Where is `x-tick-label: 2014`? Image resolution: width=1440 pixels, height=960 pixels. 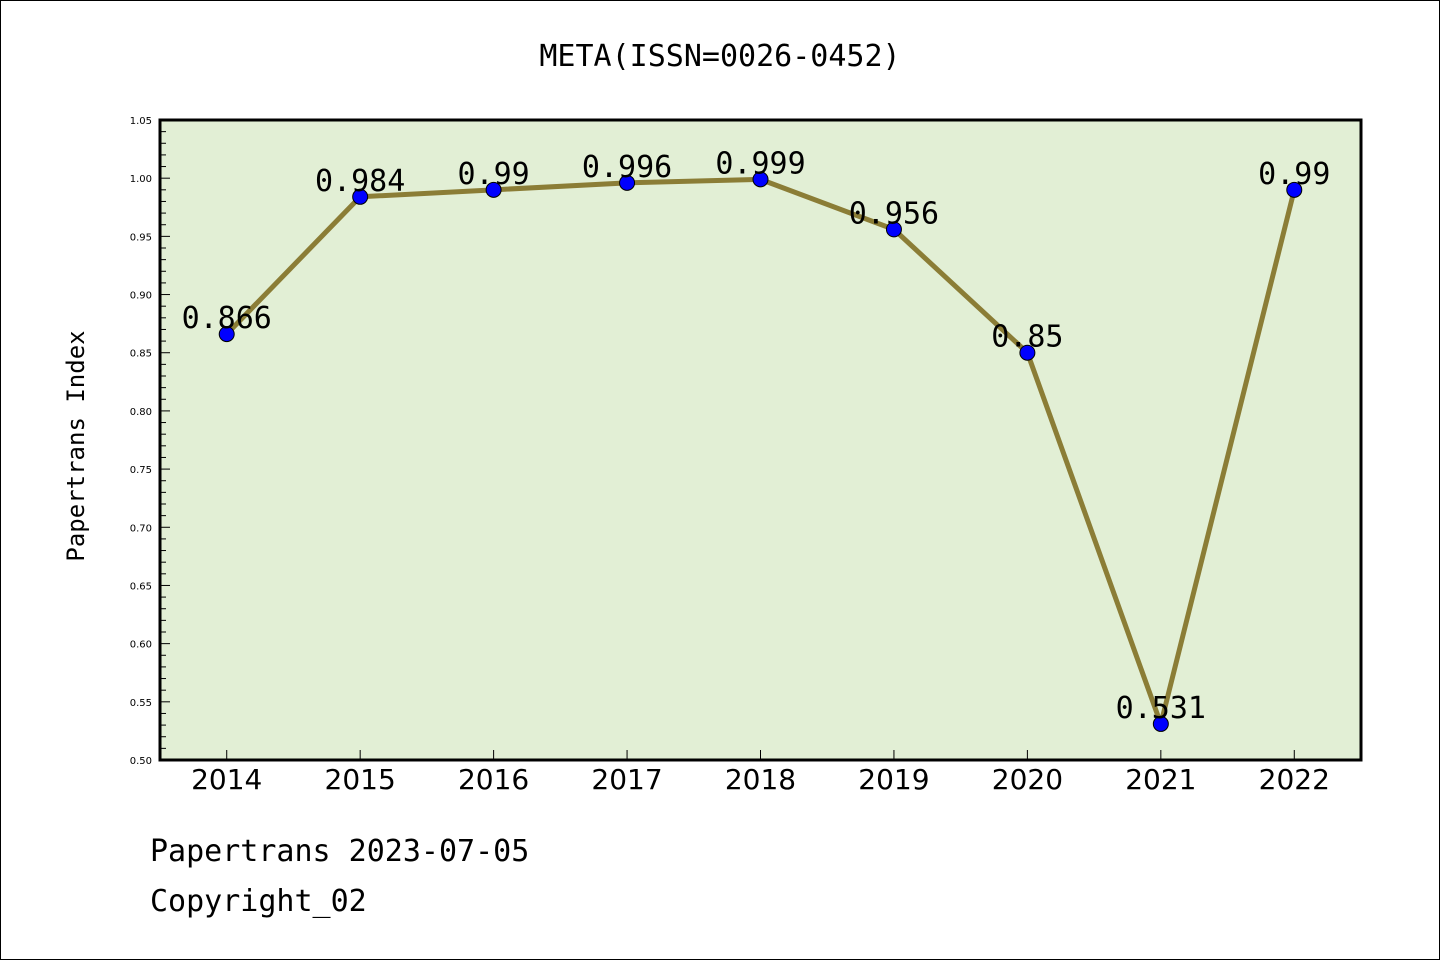
x-tick-label: 2014 is located at coordinates (226, 779).